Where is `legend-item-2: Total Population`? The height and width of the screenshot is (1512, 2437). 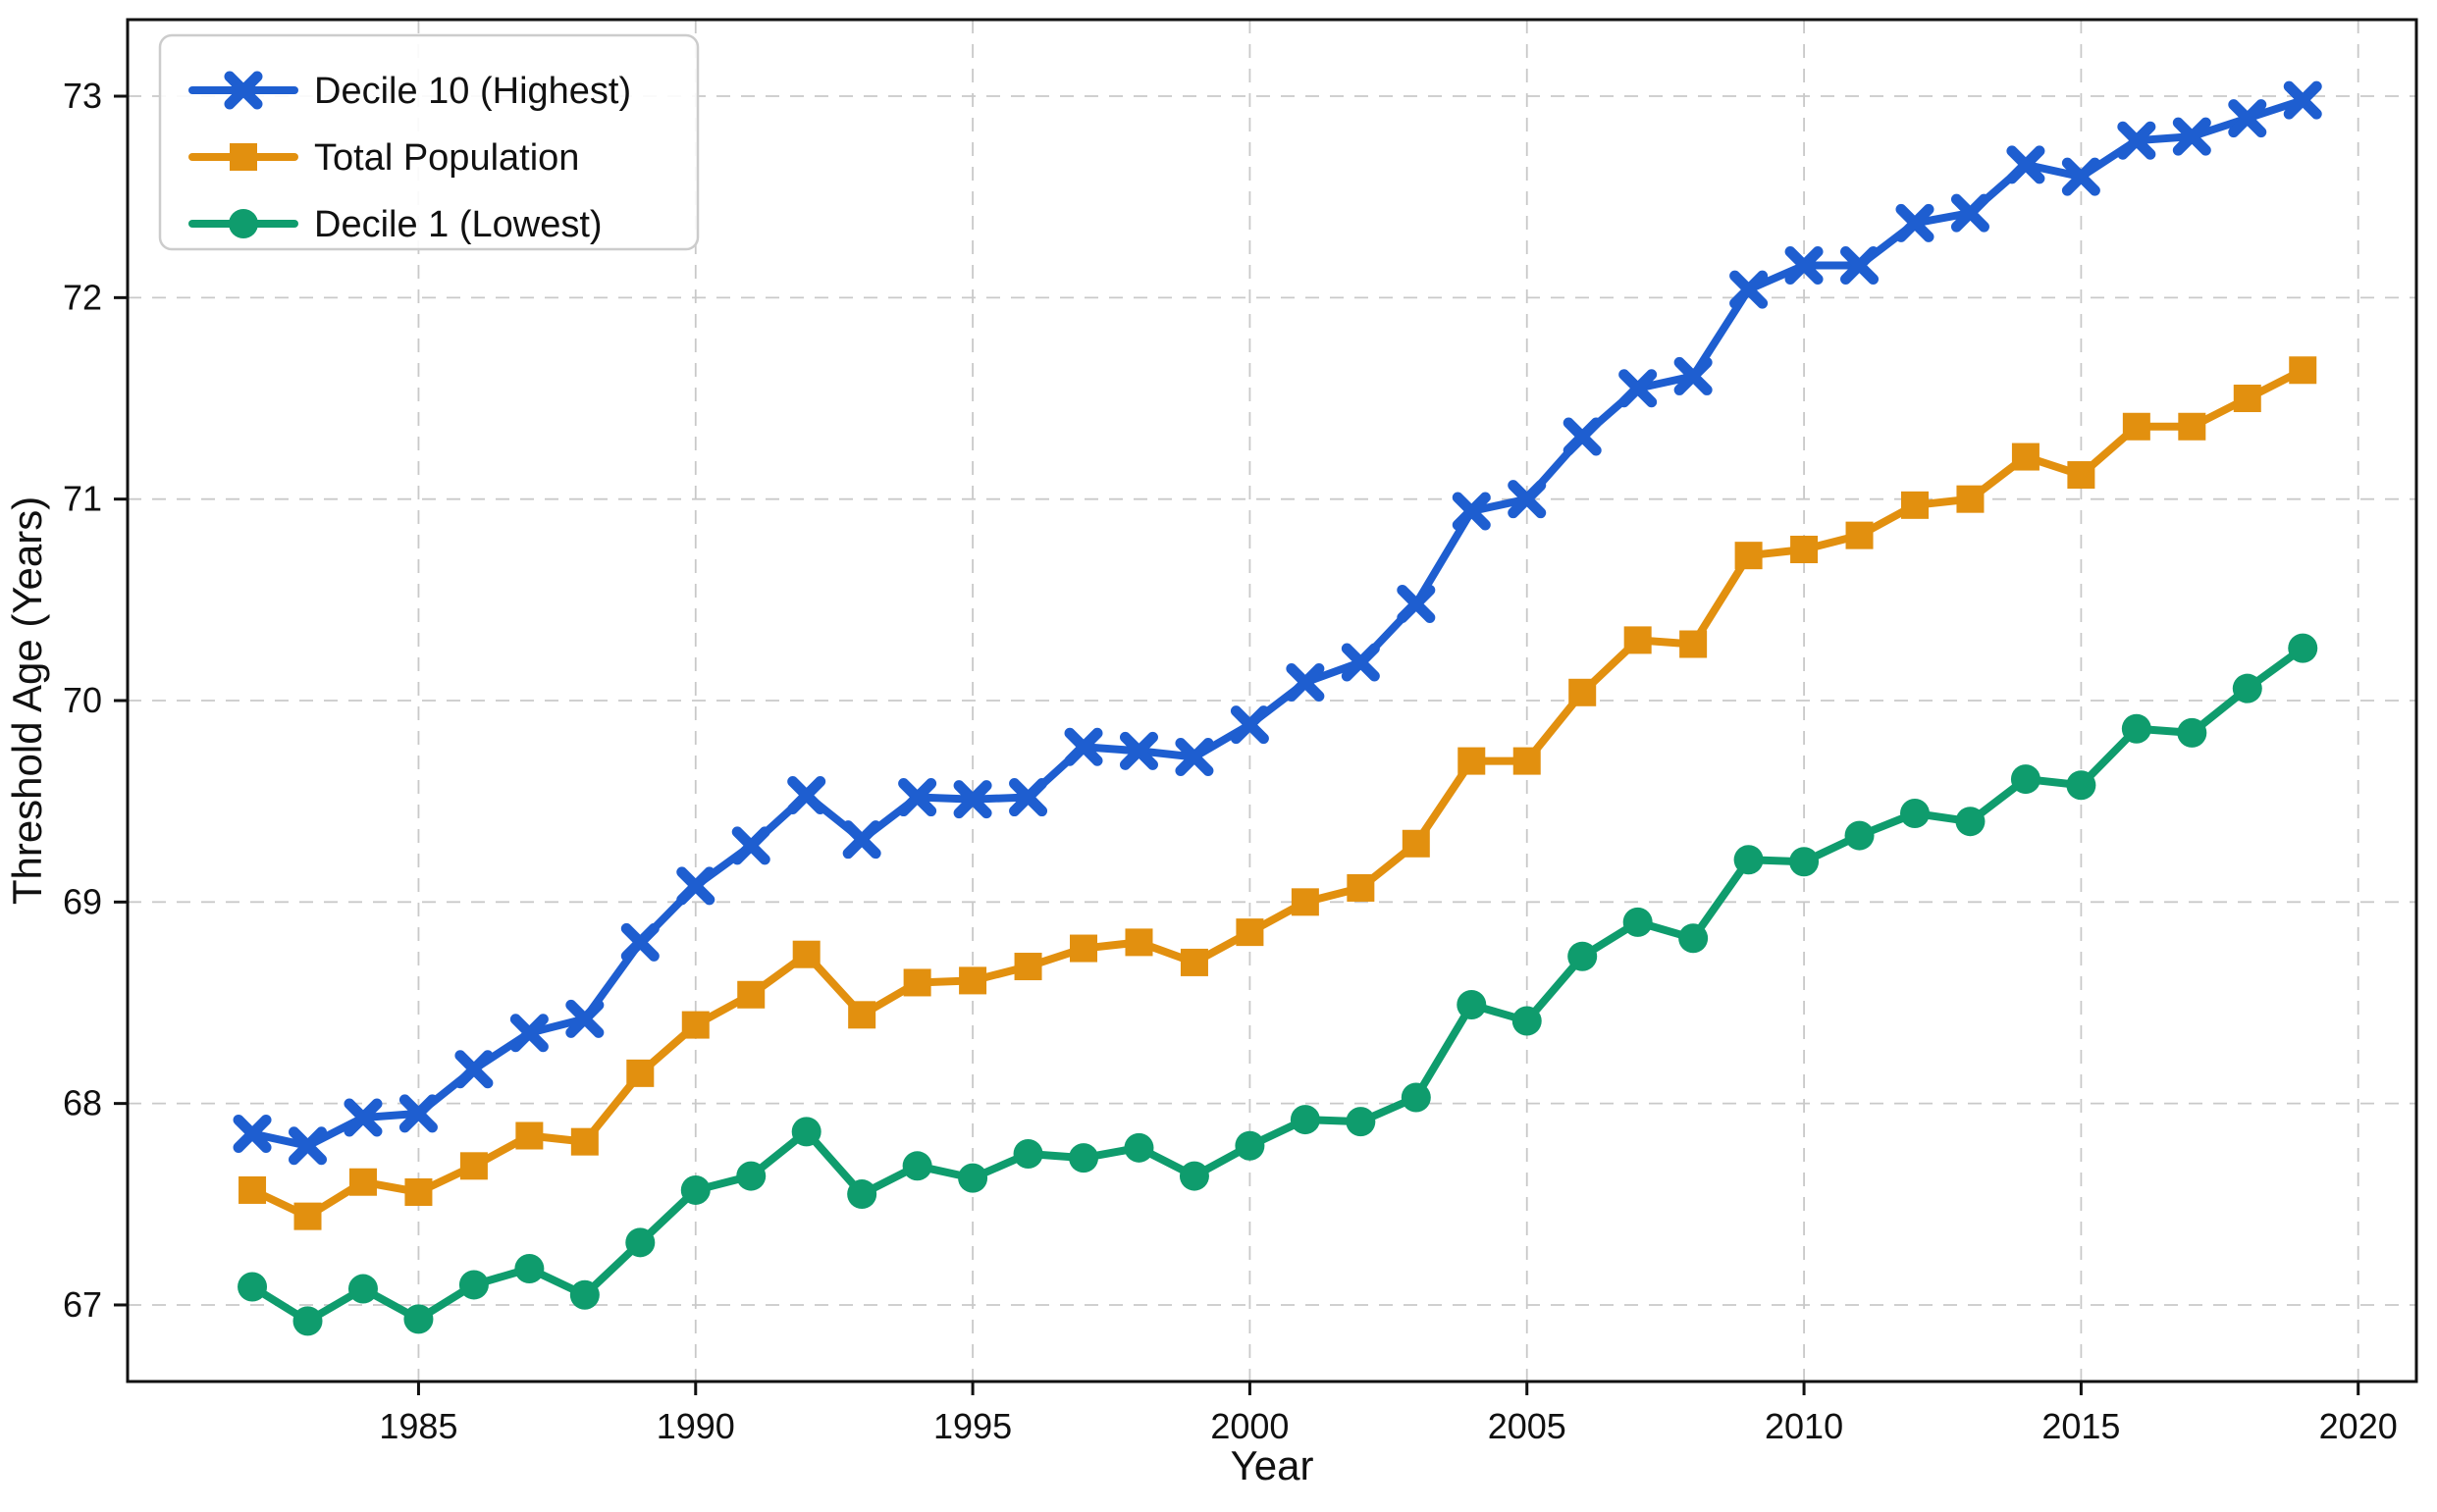 legend-item-2: Total Population is located at coordinates (383, 158).